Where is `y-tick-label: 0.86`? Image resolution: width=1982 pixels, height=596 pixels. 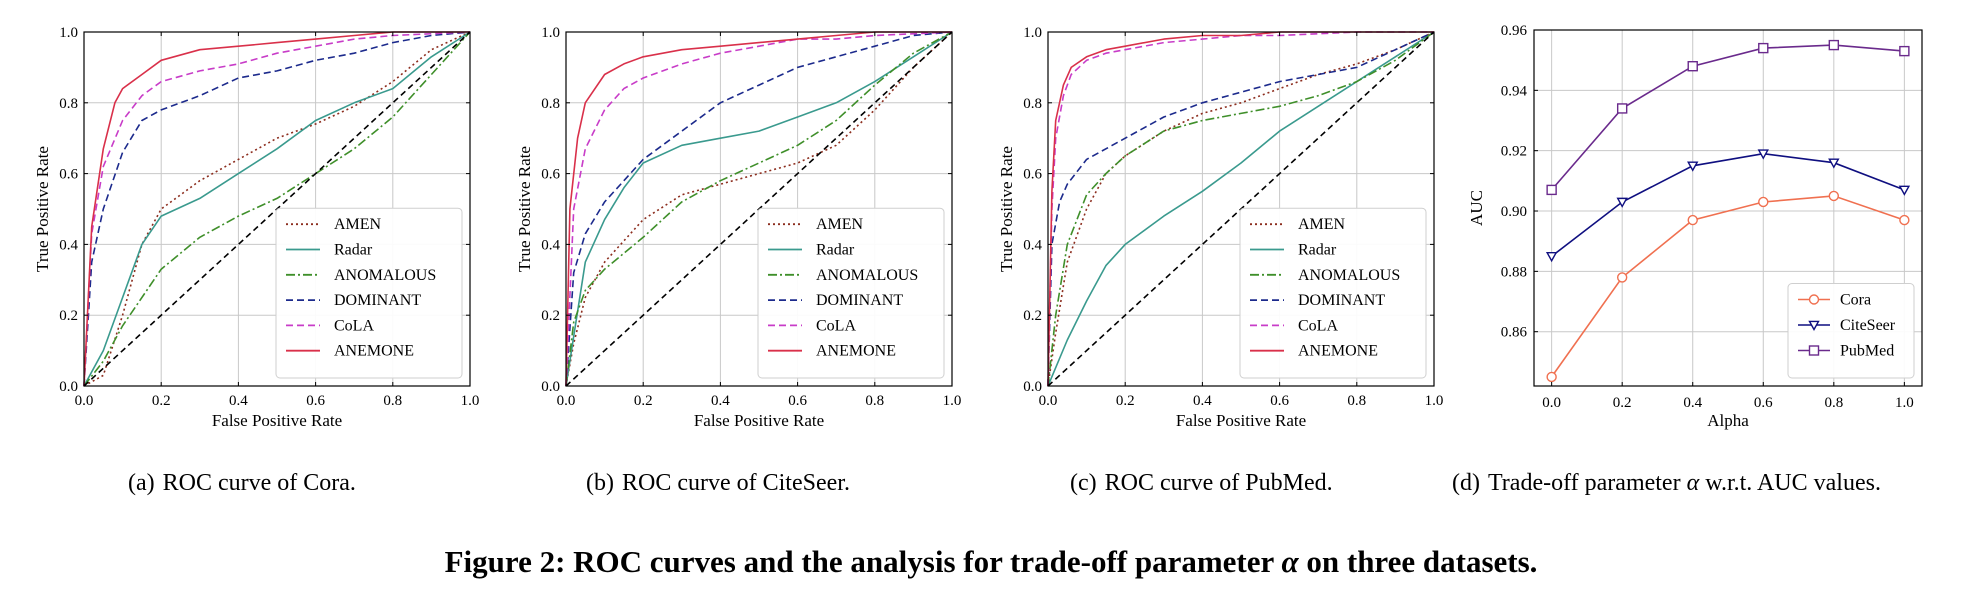 y-tick-label: 0.86 is located at coordinates (1514, 333).